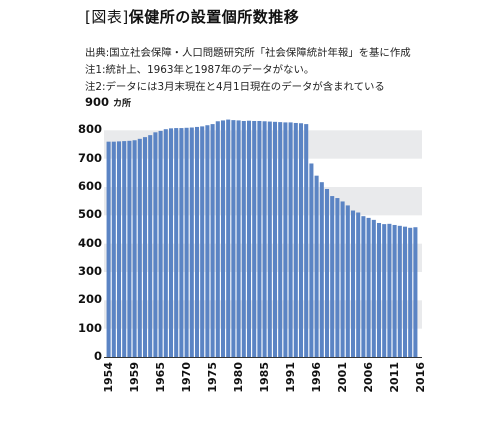 The height and width of the screenshot is (422, 502). What do you see at coordinates (89, 327) in the screenshot?
I see `y-tick-label: 100` at bounding box center [89, 327].